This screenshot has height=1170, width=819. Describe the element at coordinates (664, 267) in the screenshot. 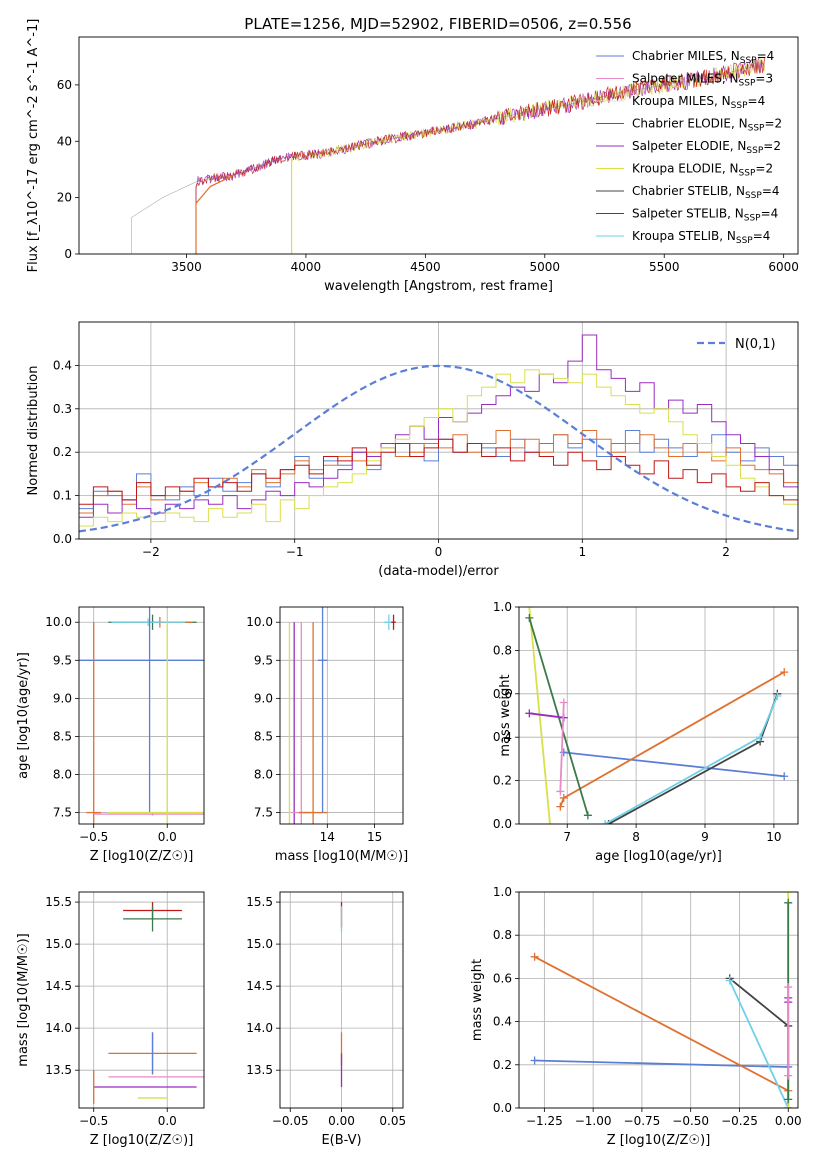

I see `x-tick-label: 5500` at that location.